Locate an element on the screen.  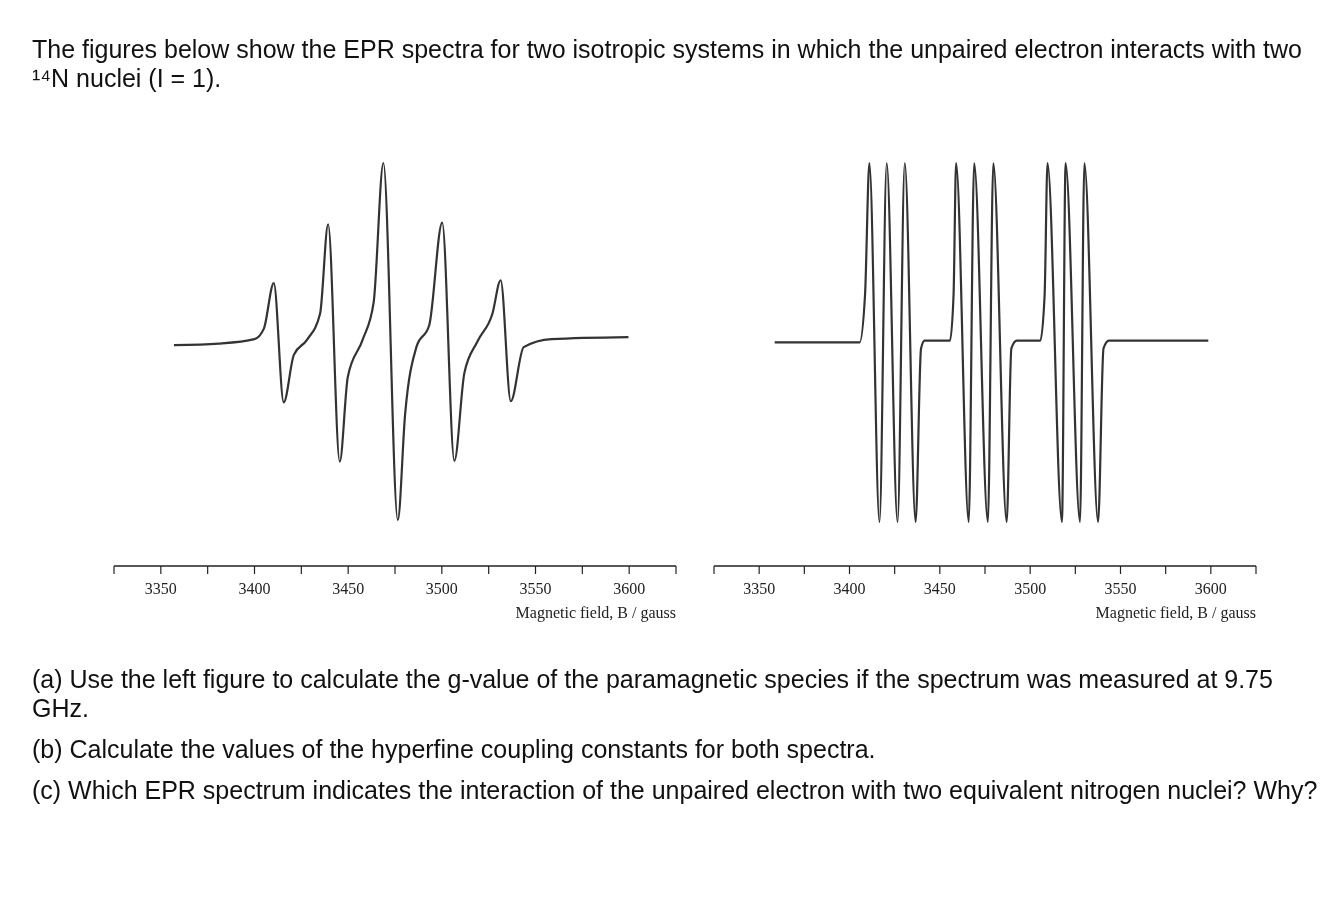
text: (a) Use the left figure to calculate the g-value of the paramagnetic species if the spectrum was measured at 9.75 GHz. is located at coordinates (652, 693).